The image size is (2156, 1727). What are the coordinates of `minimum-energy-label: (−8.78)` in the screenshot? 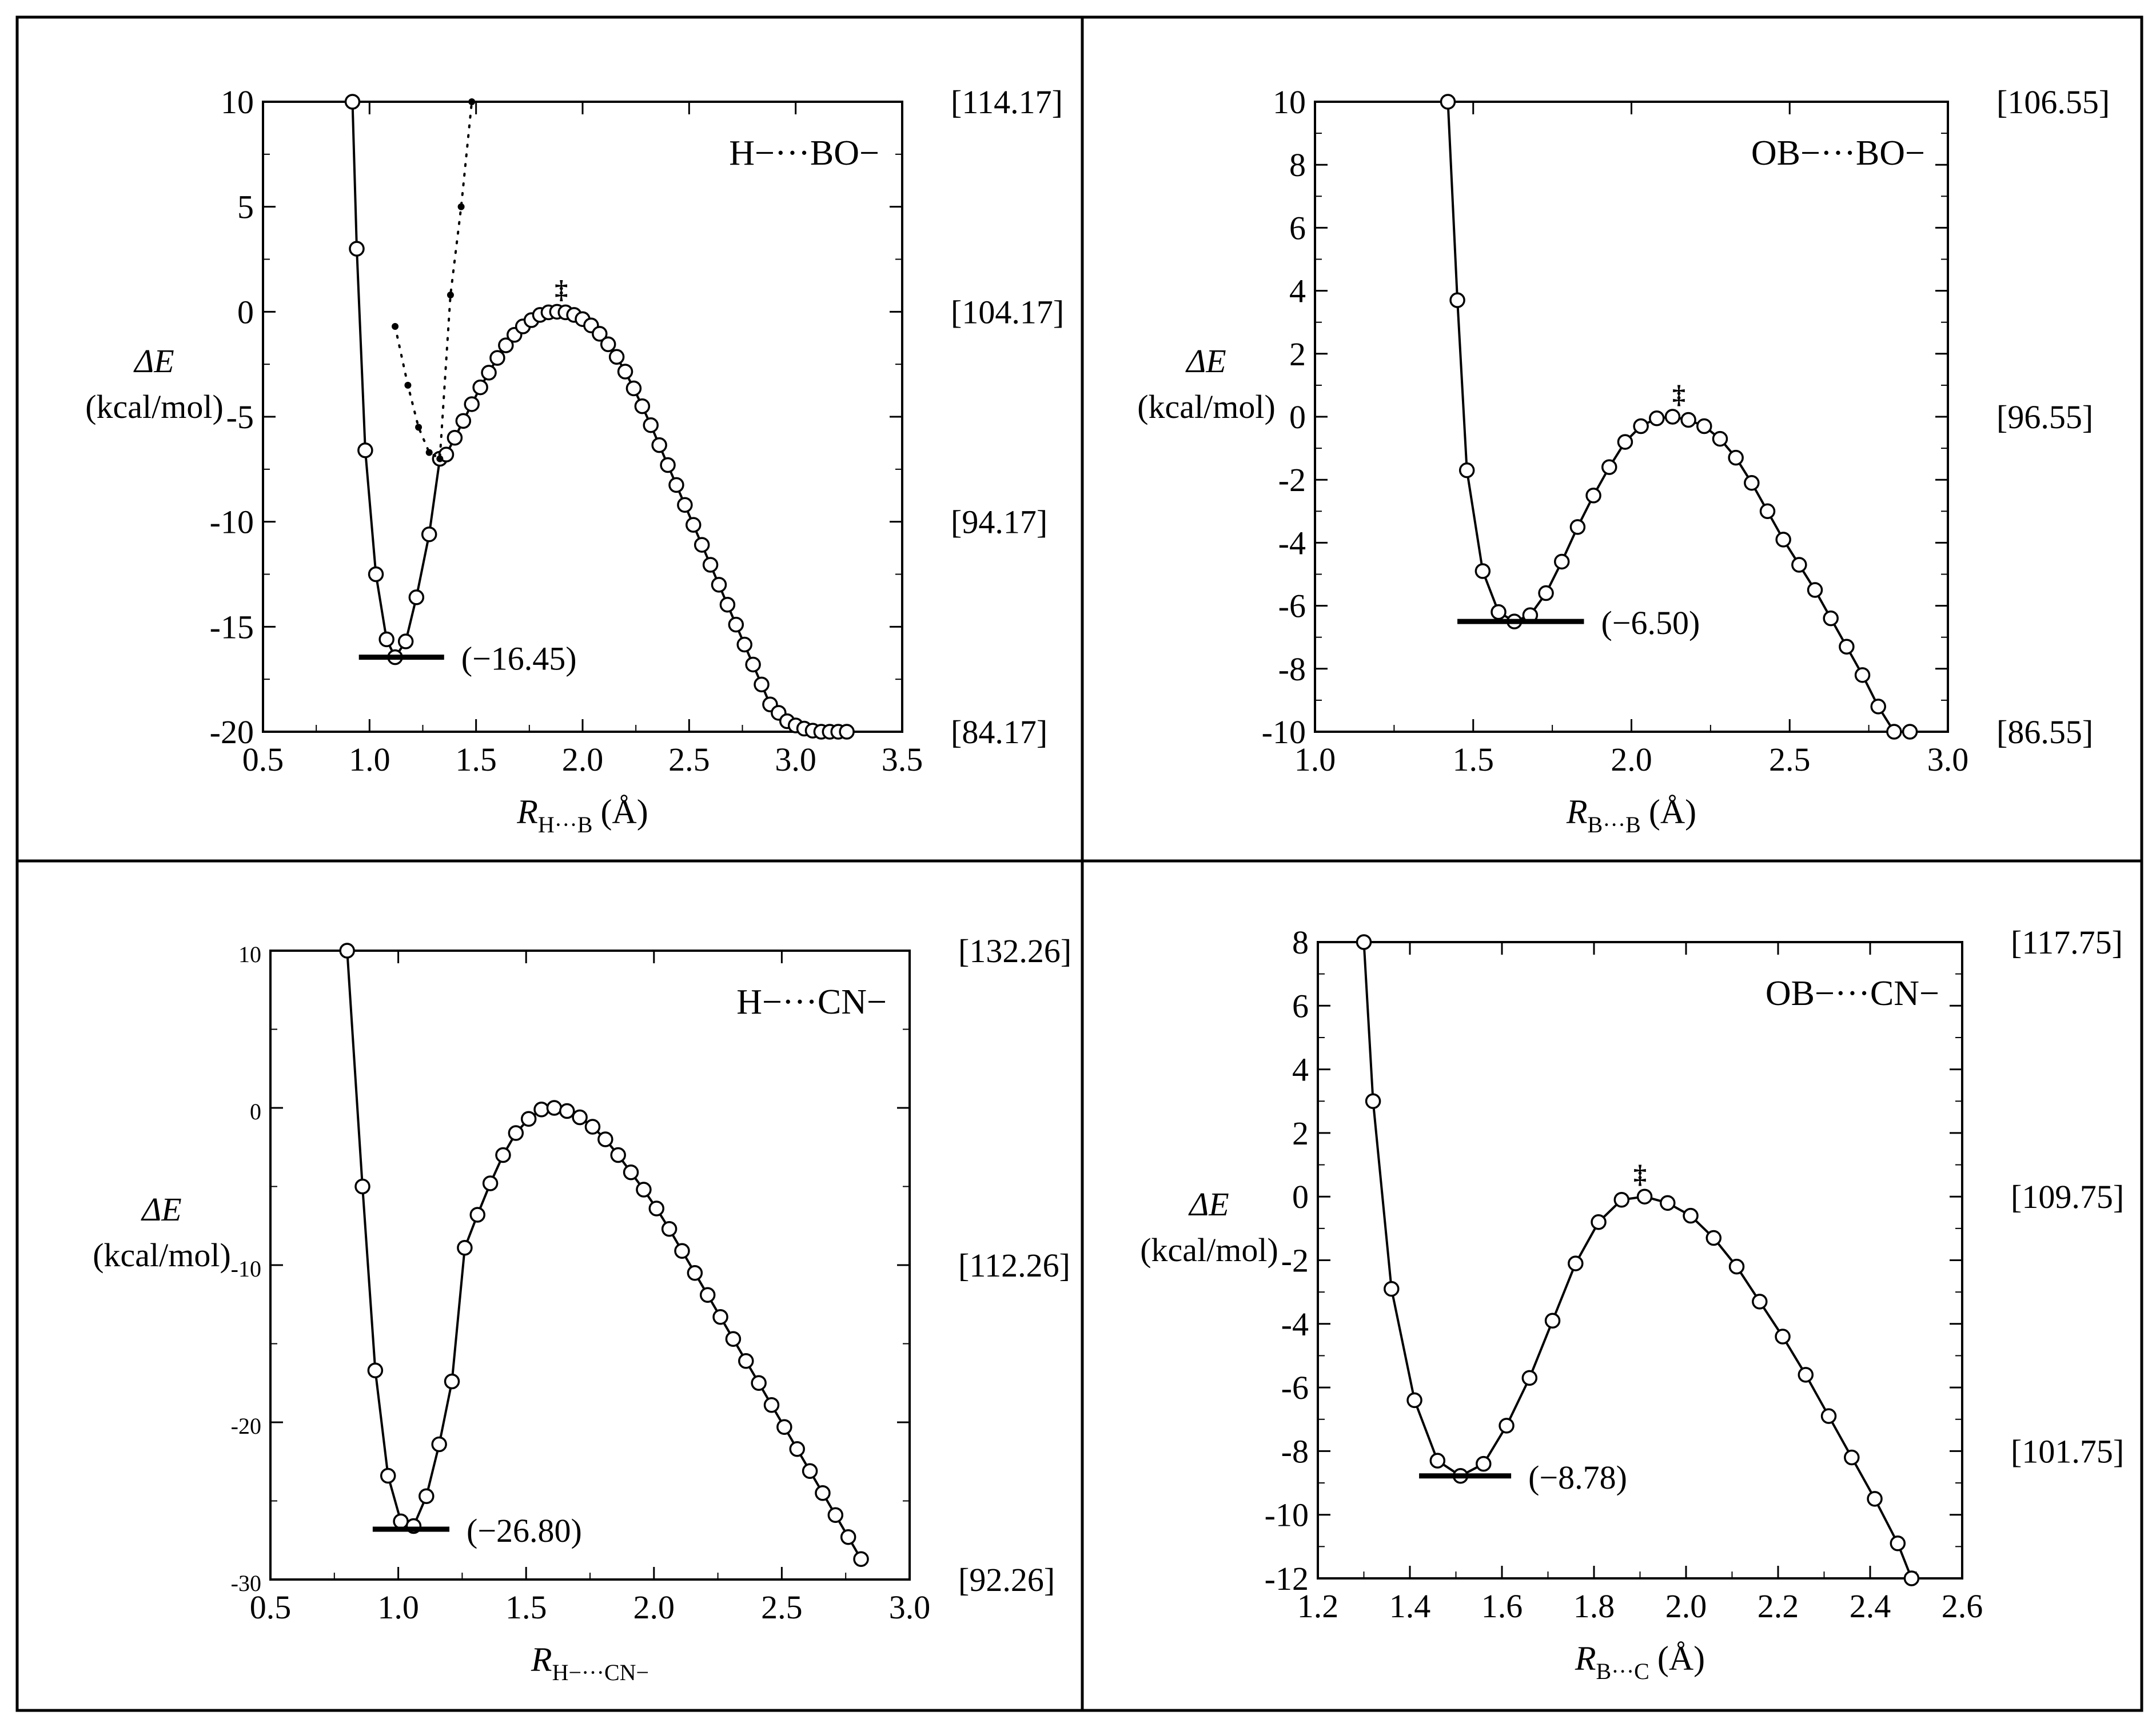 It's located at (1577, 1477).